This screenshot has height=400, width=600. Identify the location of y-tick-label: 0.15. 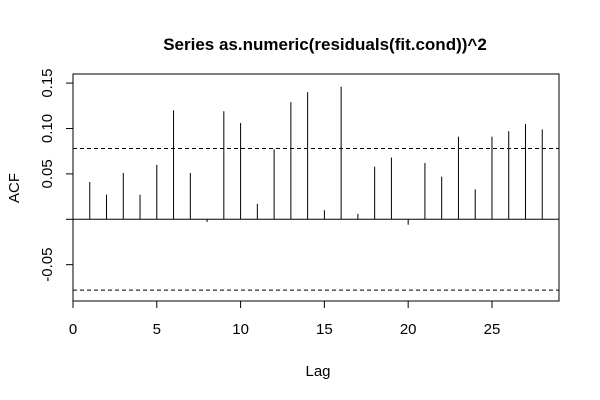
(47, 82).